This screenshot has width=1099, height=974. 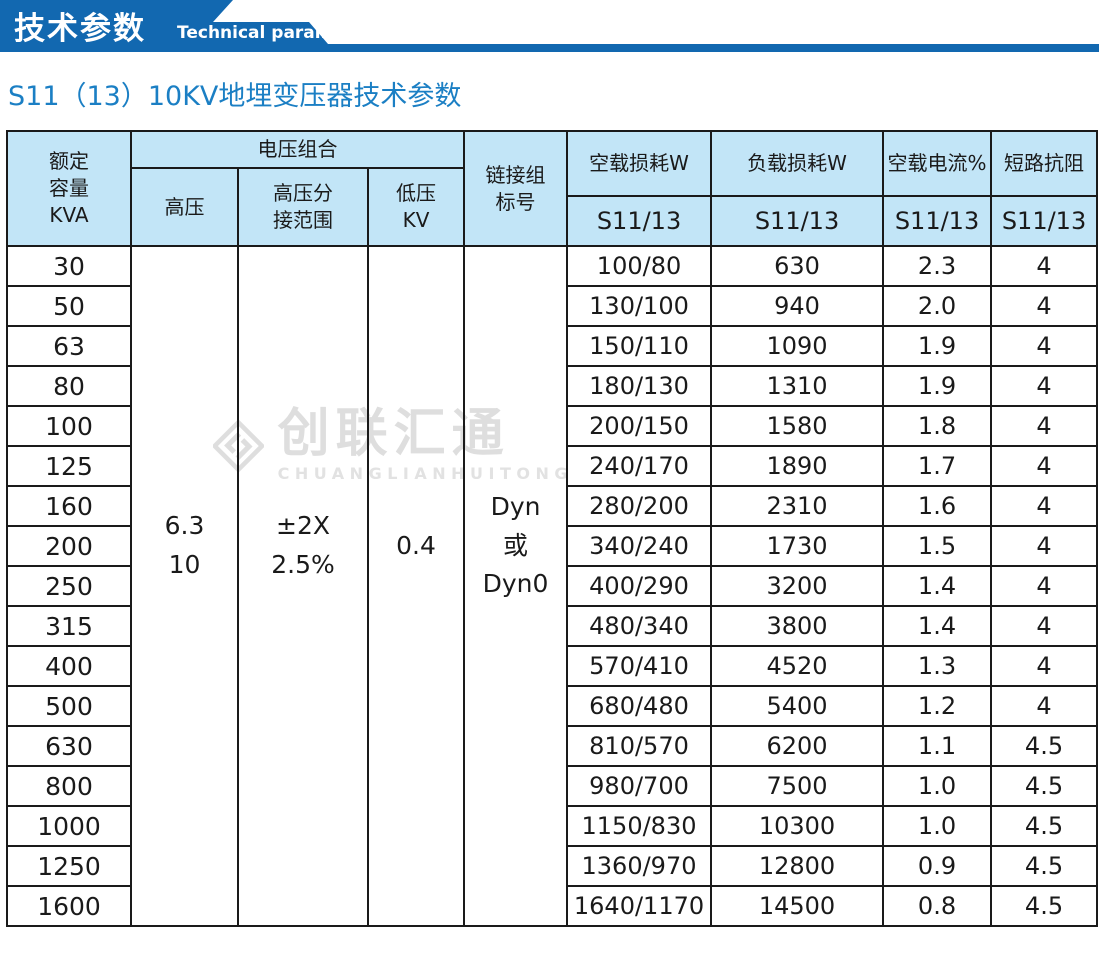 What do you see at coordinates (639, 706) in the screenshot?
I see `cell-noload: 680/480` at bounding box center [639, 706].